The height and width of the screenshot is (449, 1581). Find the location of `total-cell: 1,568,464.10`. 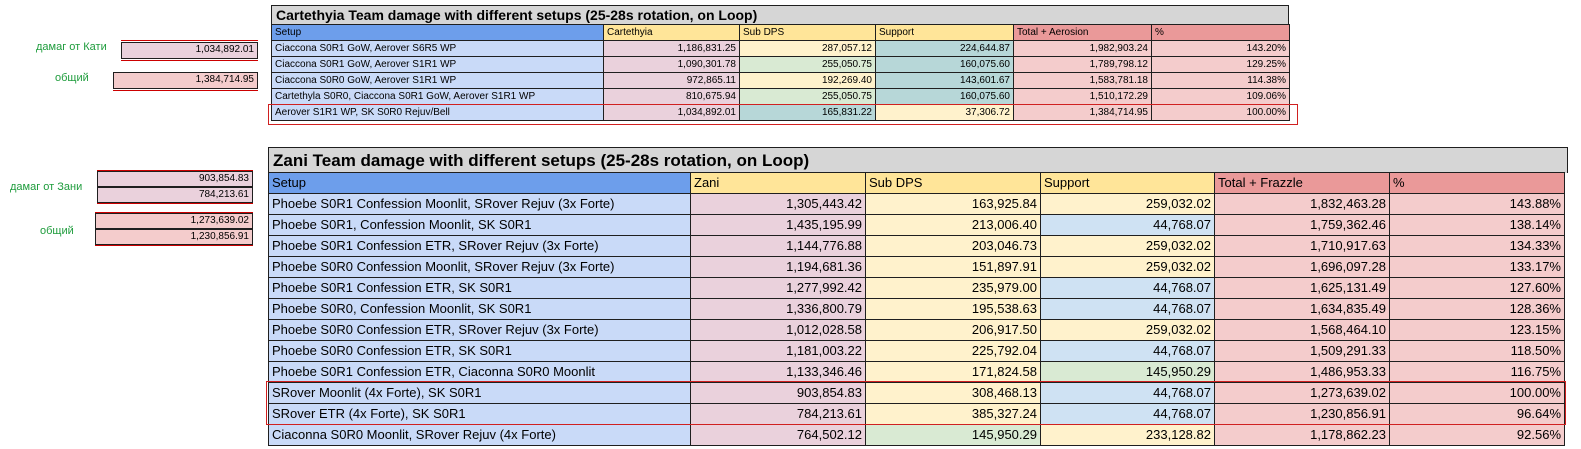

total-cell: 1,568,464.10 is located at coordinates (1302, 330).